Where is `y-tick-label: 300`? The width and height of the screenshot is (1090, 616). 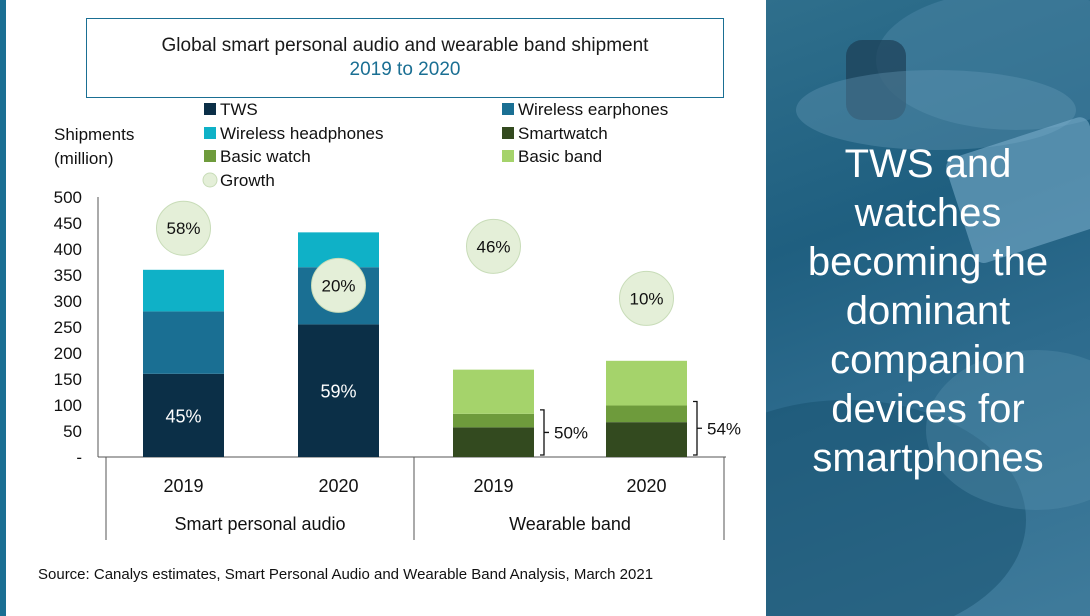
y-tick-label: 300 is located at coordinates (68, 301).